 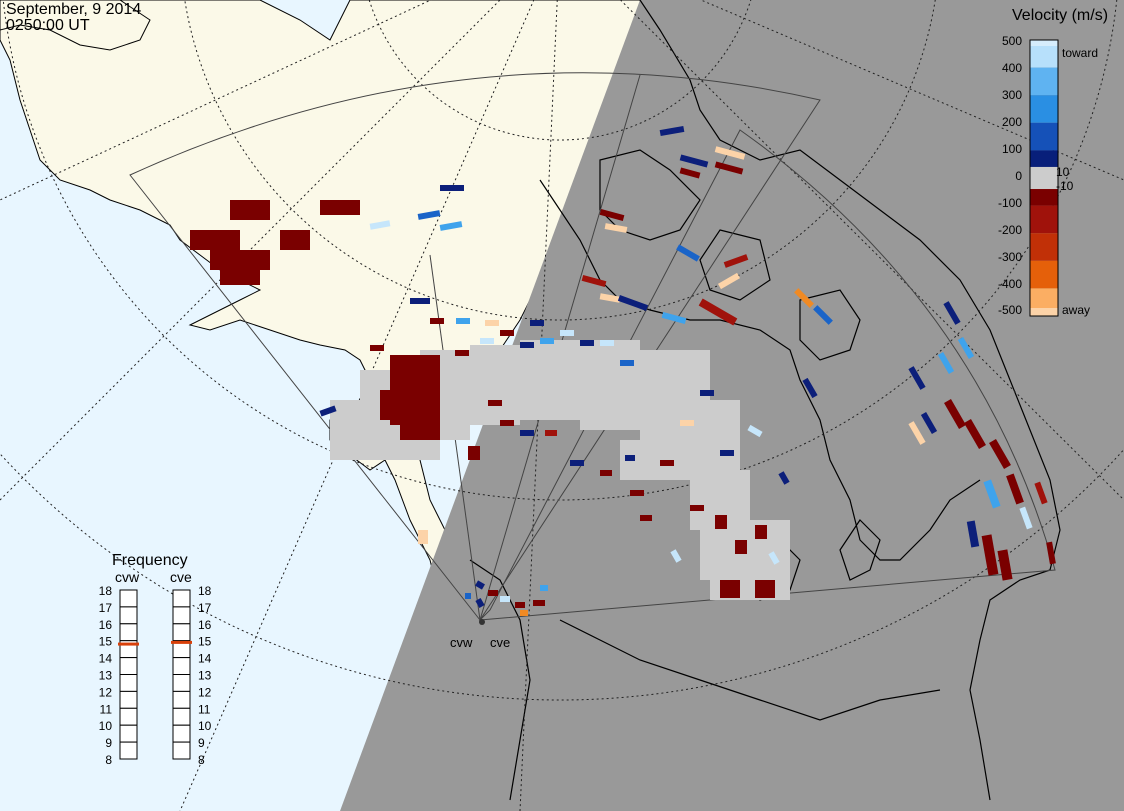 I want to click on radar-site-marker, so click(x=482, y=622).